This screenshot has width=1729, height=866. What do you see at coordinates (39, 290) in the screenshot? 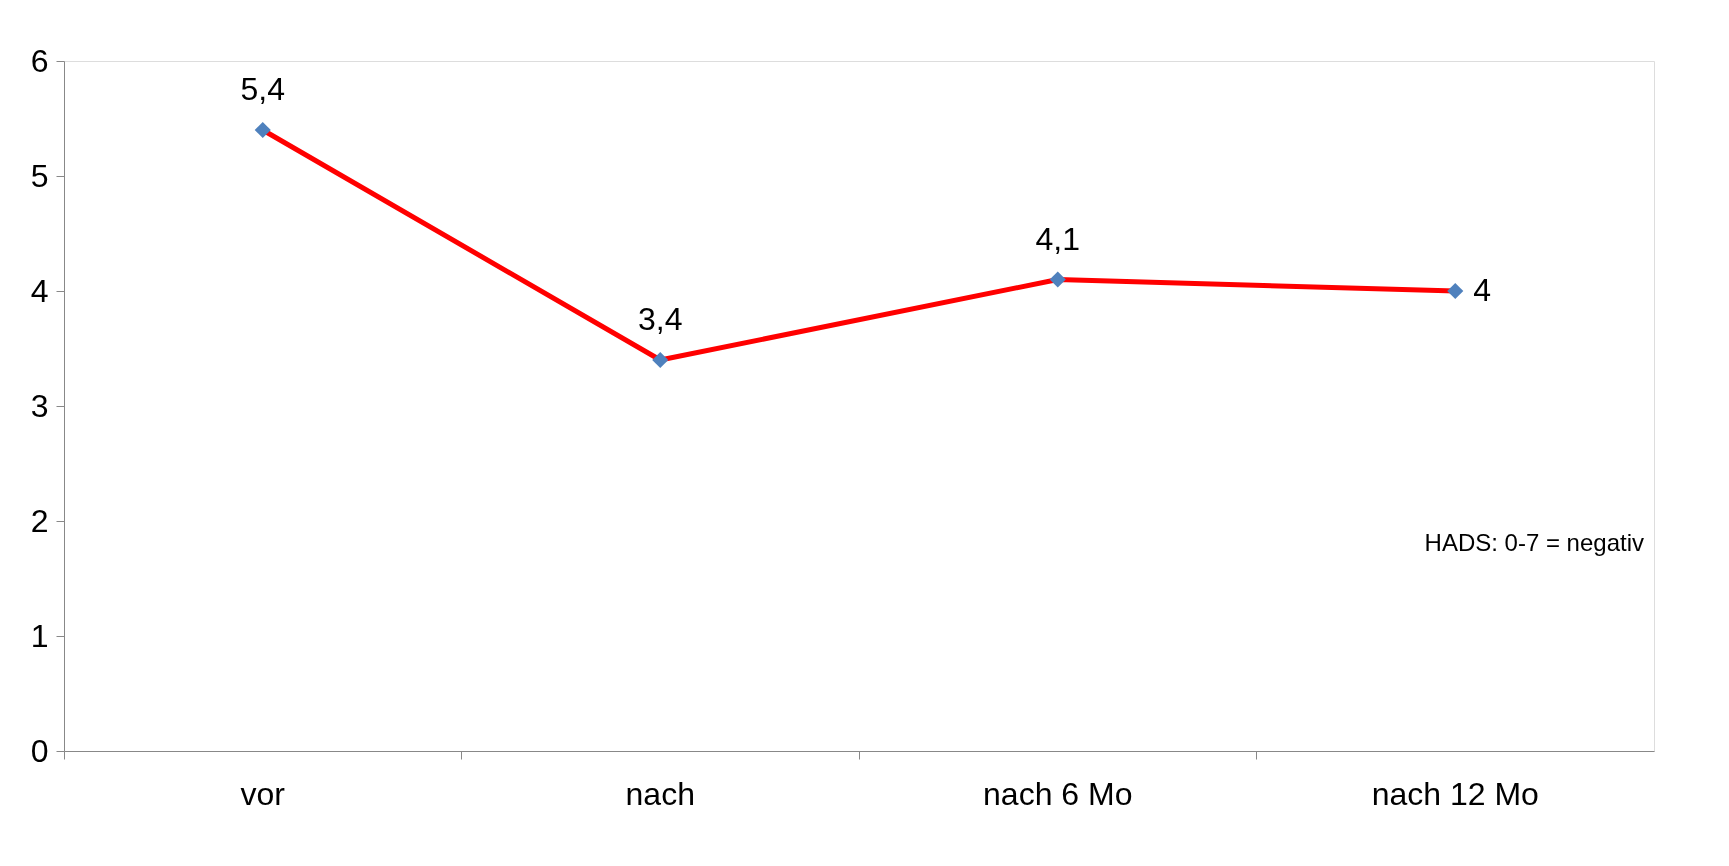
I see `y-tick-label: 4` at bounding box center [39, 290].